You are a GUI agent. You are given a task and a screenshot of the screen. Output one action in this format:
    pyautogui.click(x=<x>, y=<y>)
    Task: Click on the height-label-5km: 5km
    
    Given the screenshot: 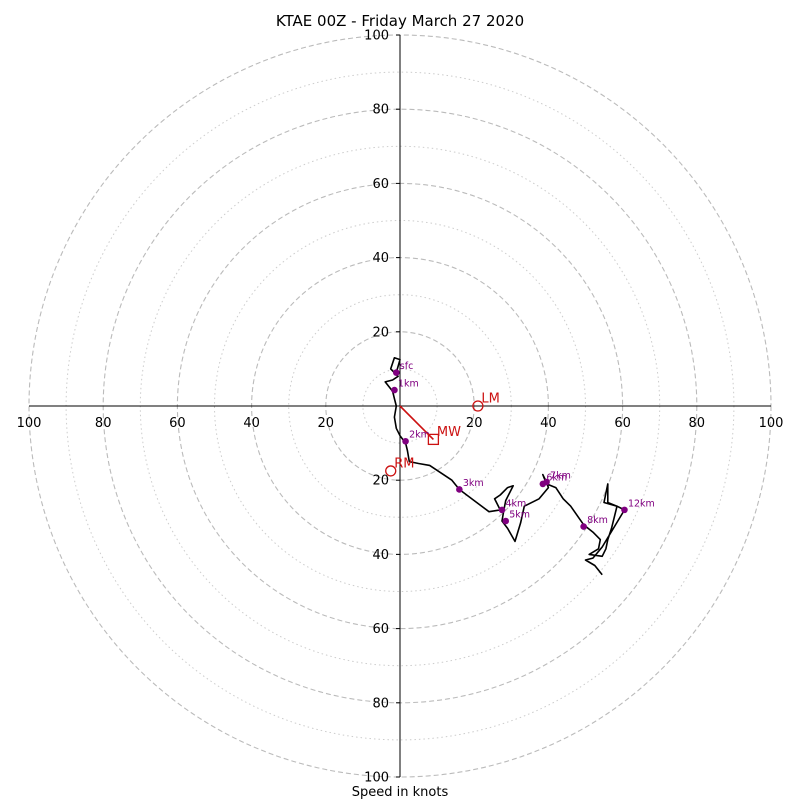 What is the action you would take?
    pyautogui.click(x=519, y=515)
    